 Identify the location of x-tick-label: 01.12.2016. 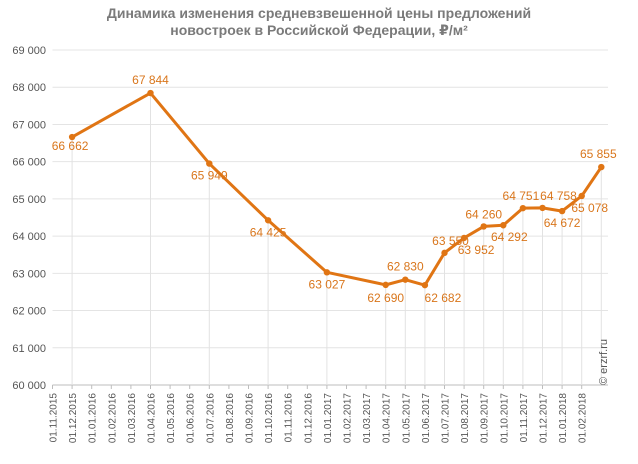
(308, 418).